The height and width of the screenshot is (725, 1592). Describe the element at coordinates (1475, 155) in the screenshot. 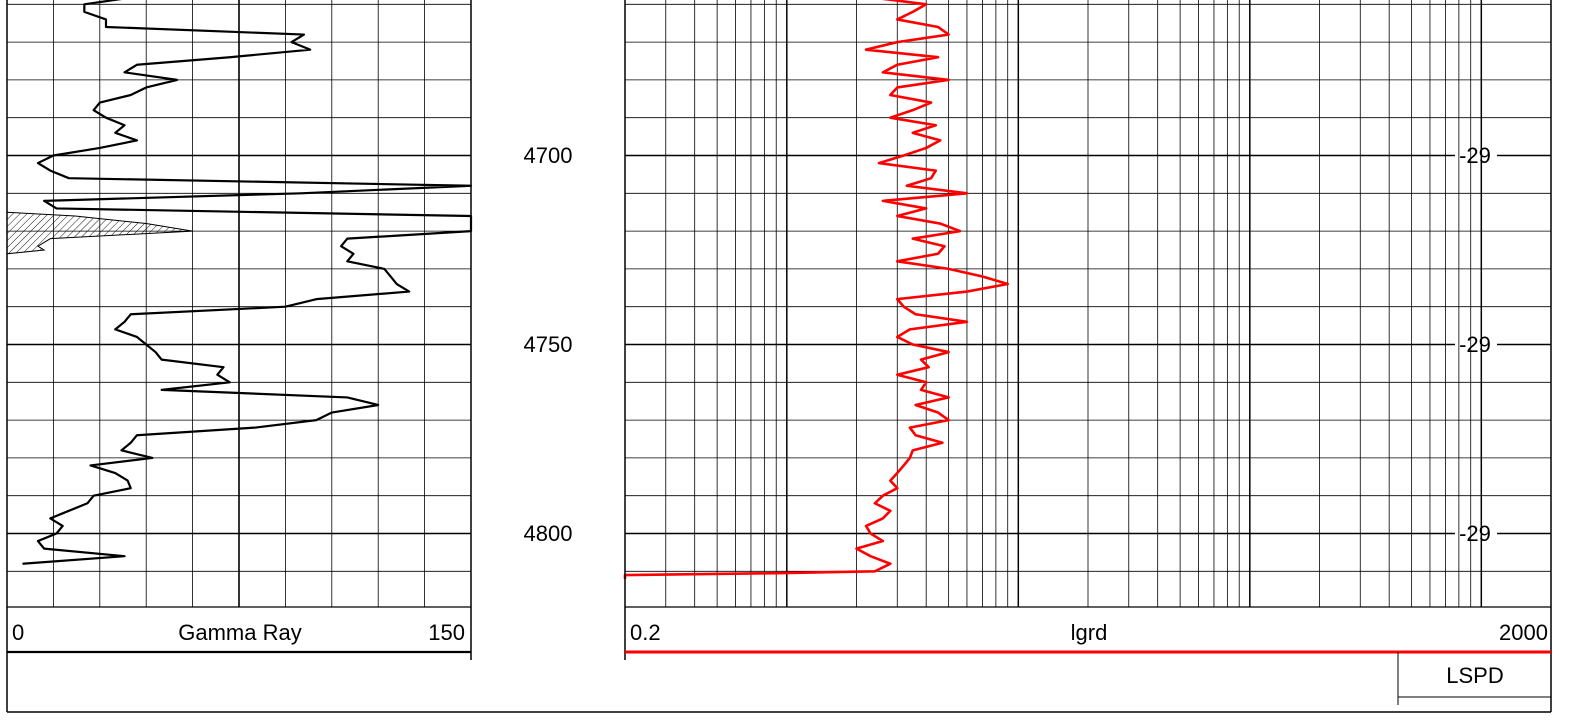

I see `right-marker-1: -29` at that location.